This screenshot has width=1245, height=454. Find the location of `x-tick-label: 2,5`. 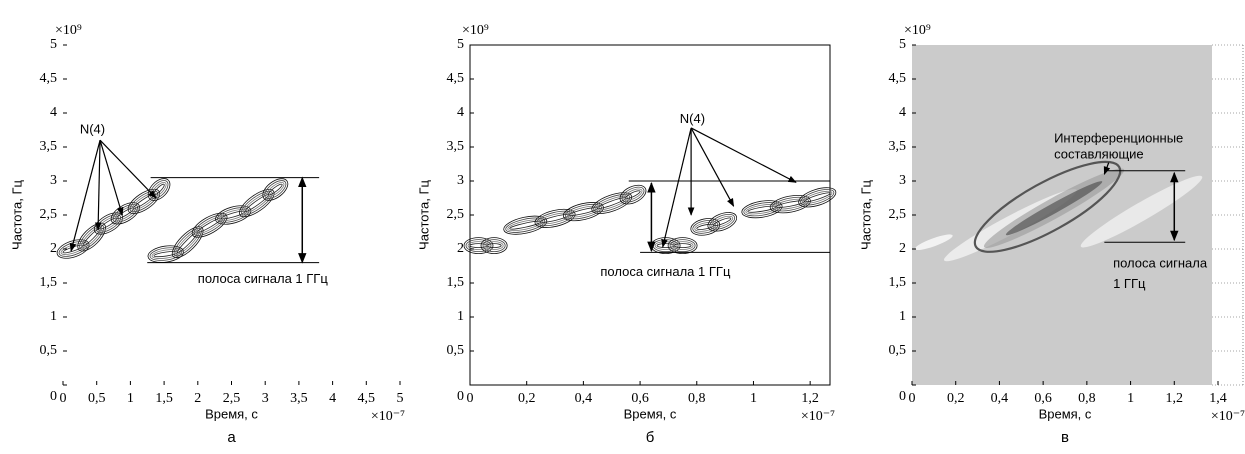

x-tick-label: 2,5 is located at coordinates (232, 398).